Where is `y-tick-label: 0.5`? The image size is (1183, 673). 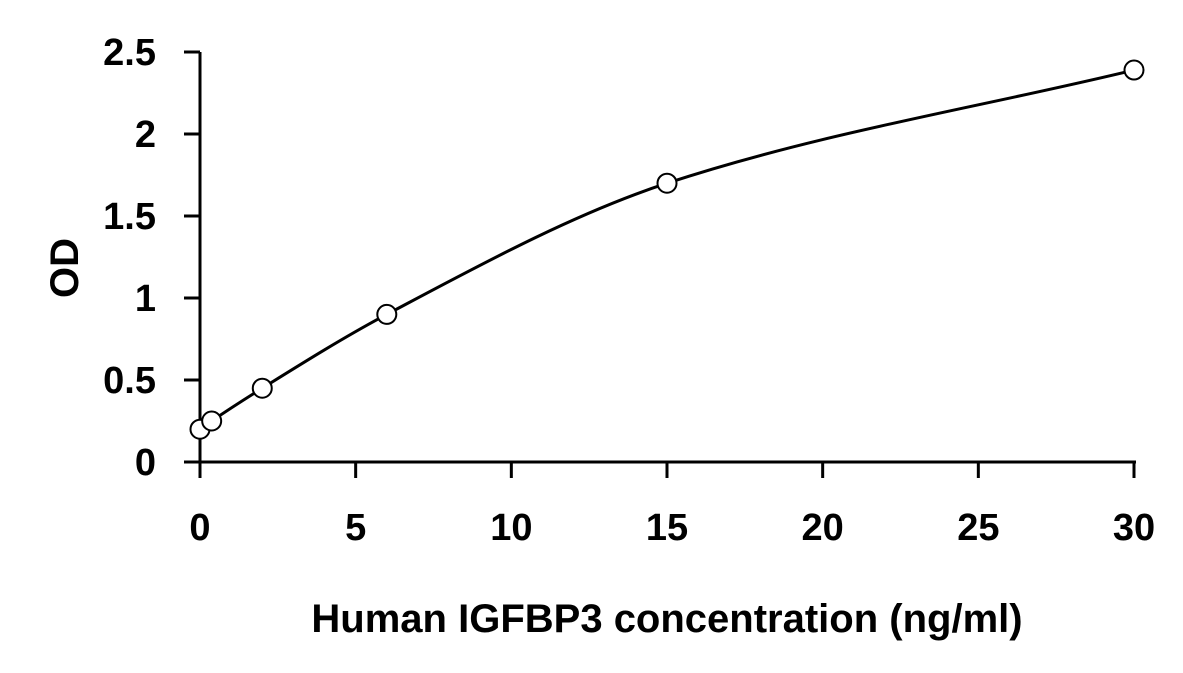
y-tick-label: 0.5 is located at coordinates (129, 381).